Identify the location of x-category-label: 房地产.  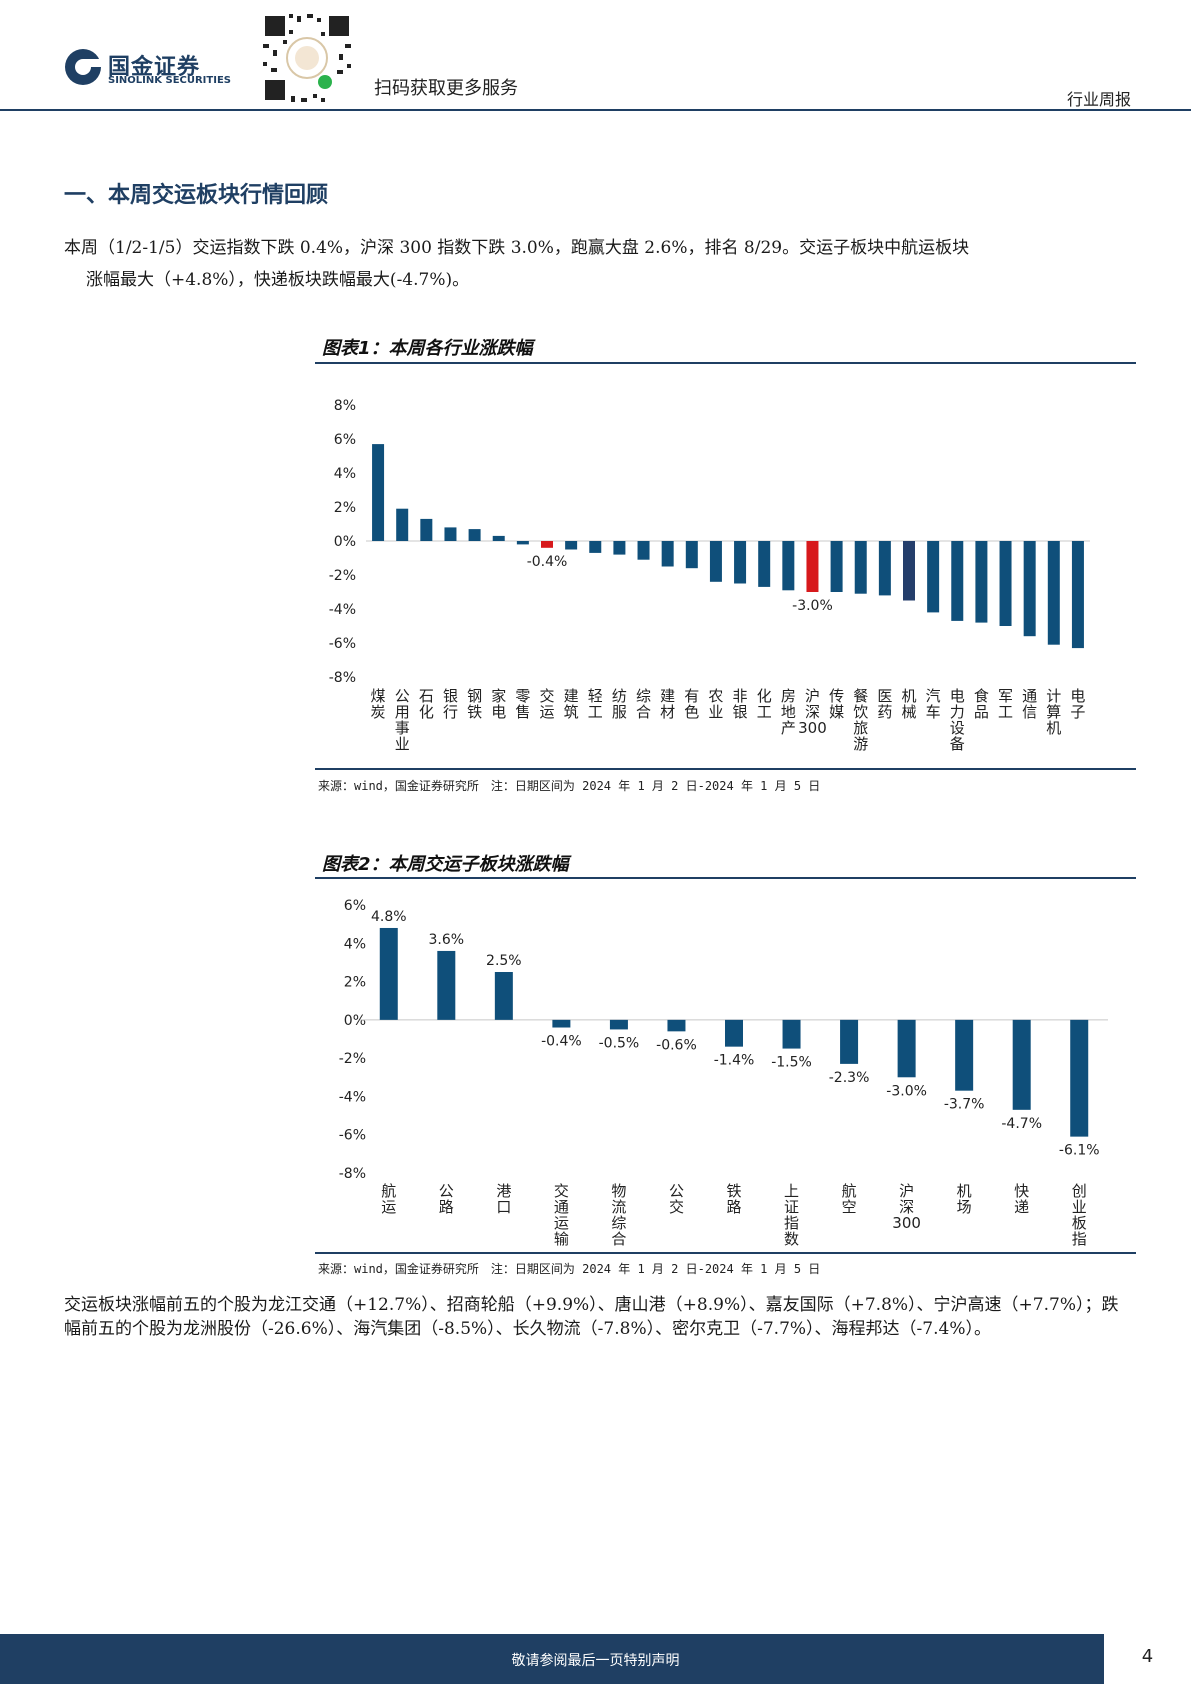
(788, 712).